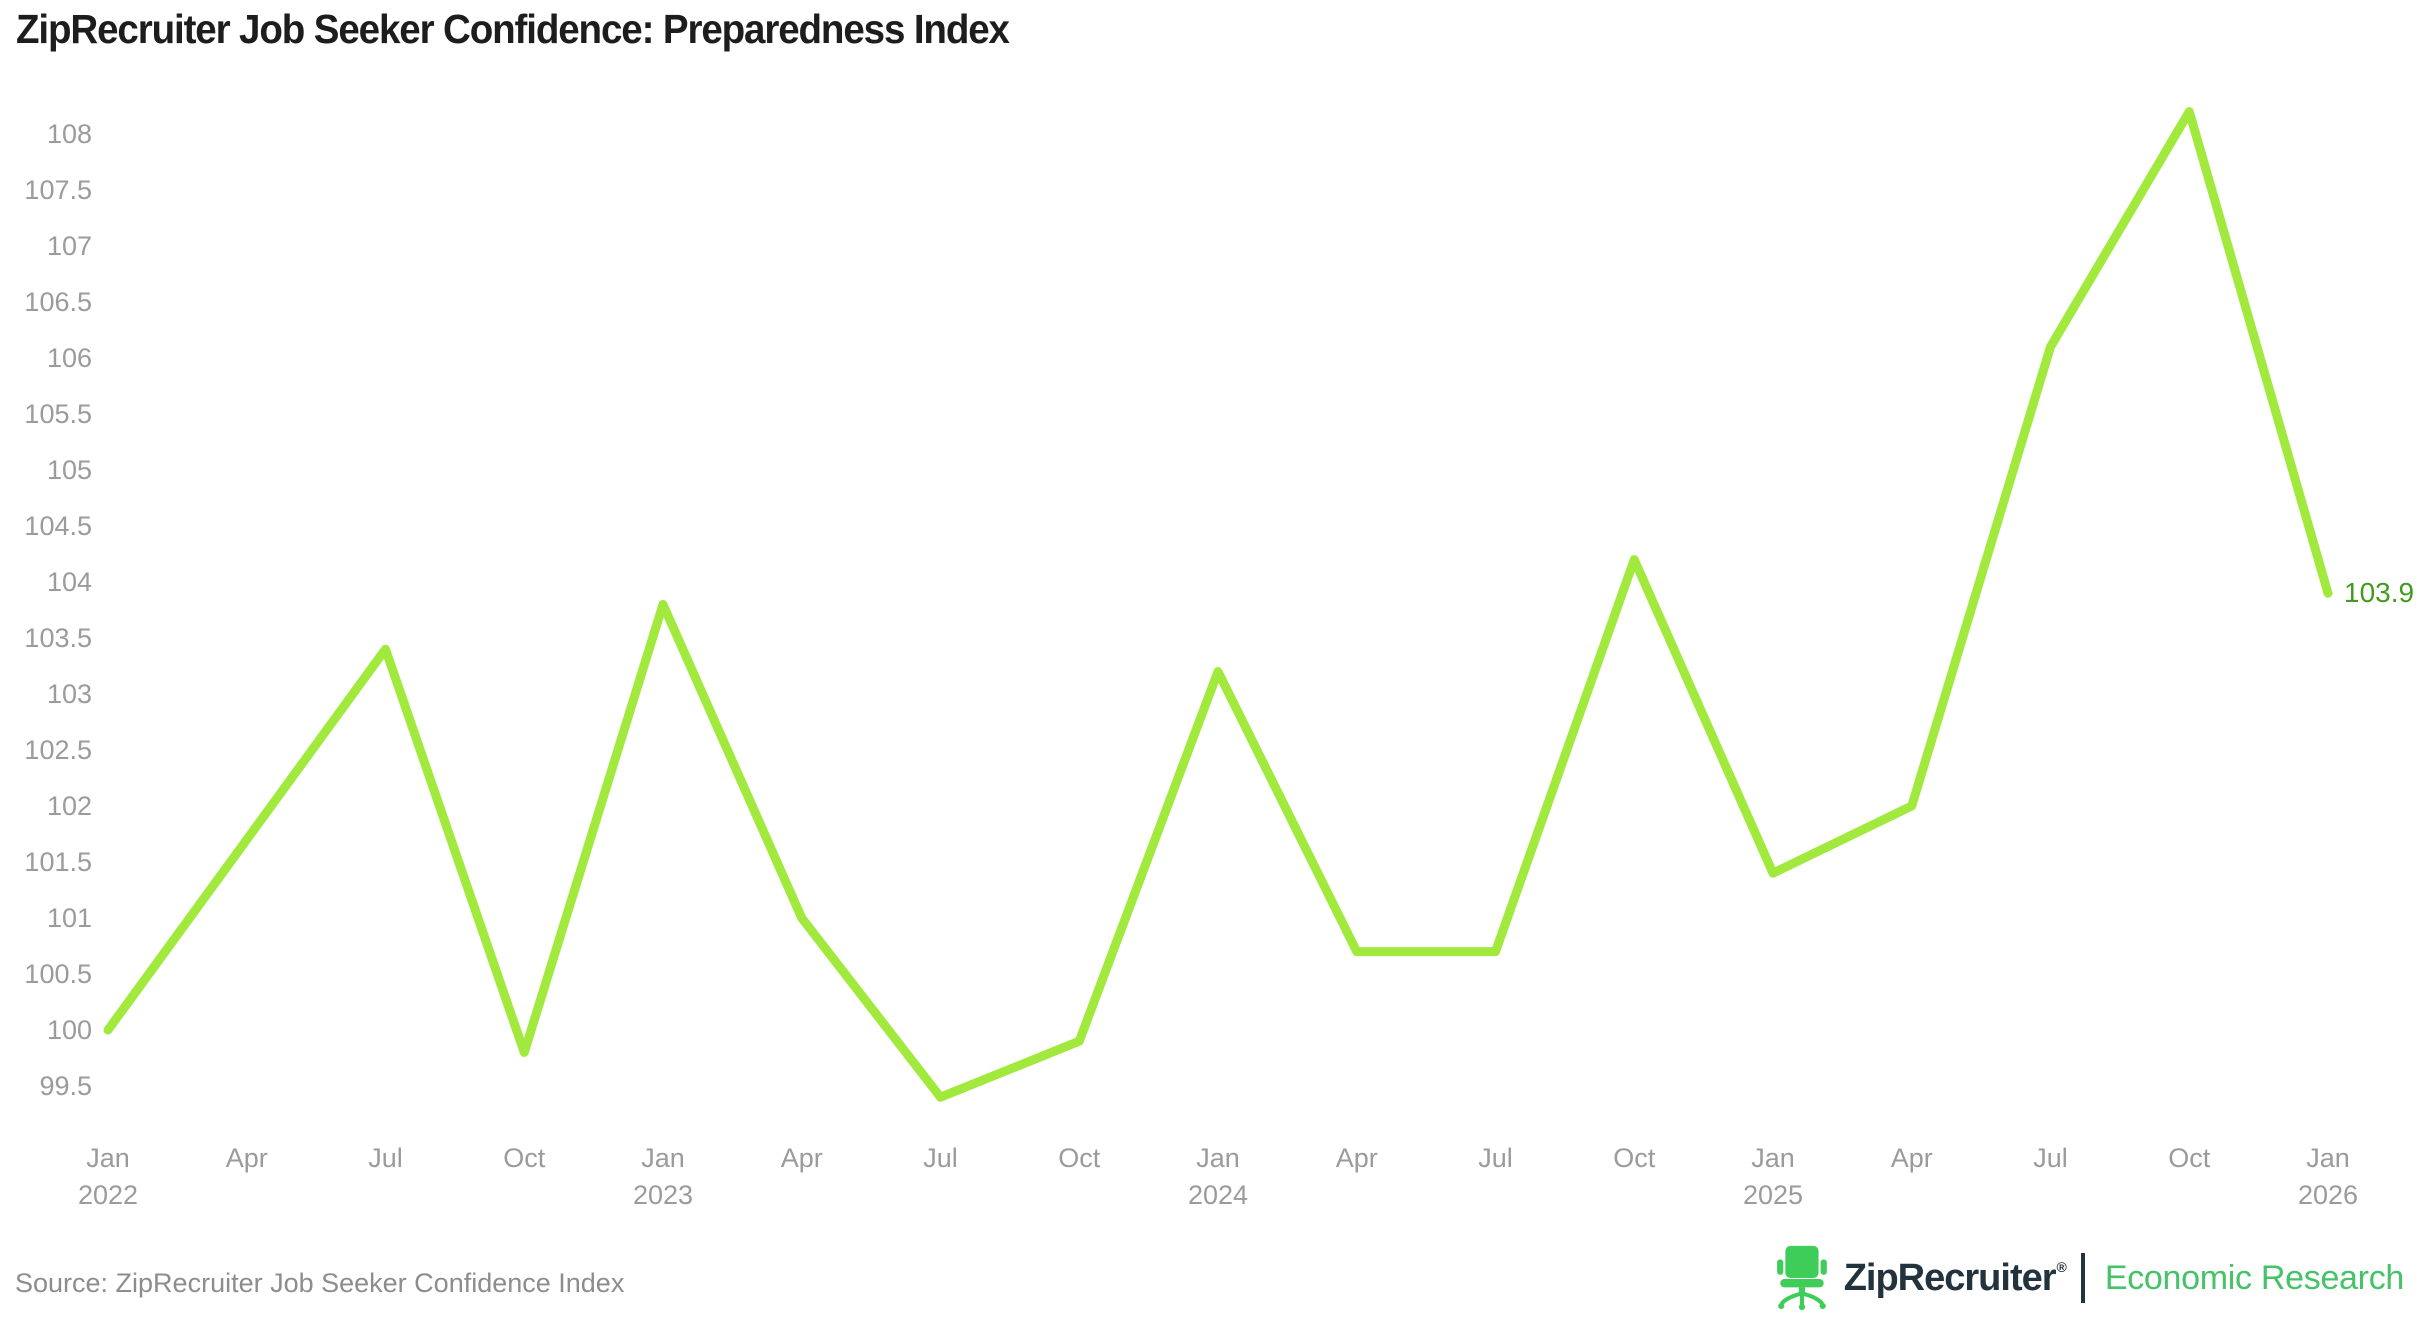 This screenshot has width=2420, height=1320. Describe the element at coordinates (2328, 1195) in the screenshot. I see `x-tick-year: 2026` at that location.